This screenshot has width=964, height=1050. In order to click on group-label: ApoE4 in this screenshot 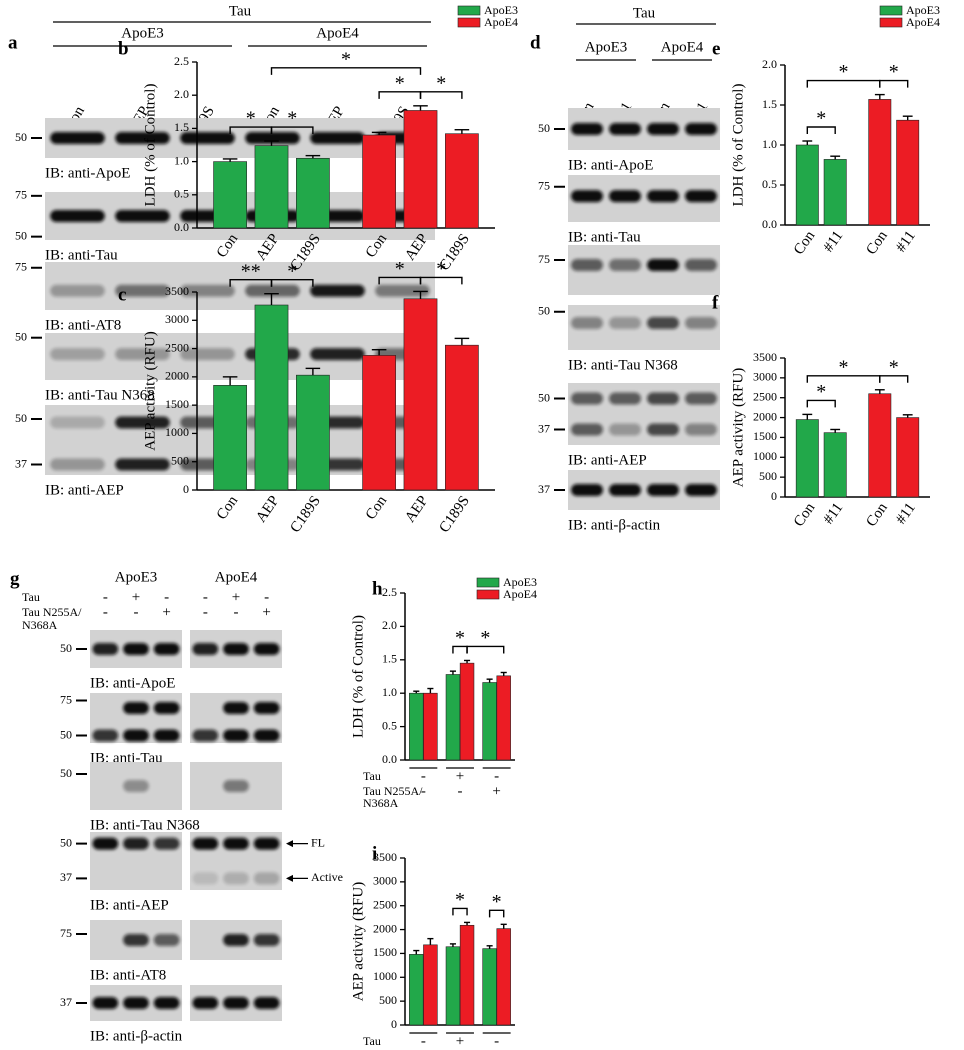, I will do `click(236, 577)`.